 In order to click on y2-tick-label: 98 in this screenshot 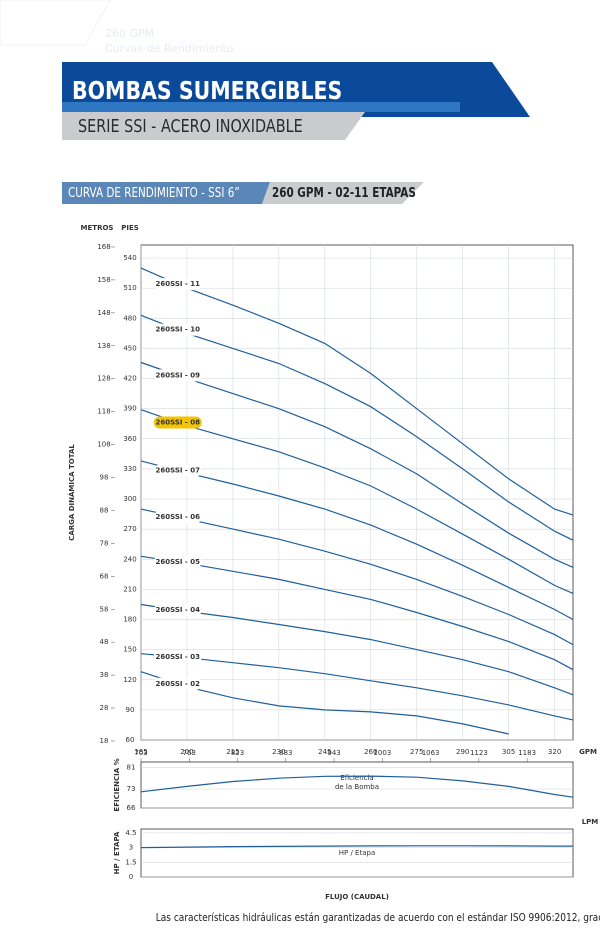, I will do `click(104, 478)`.